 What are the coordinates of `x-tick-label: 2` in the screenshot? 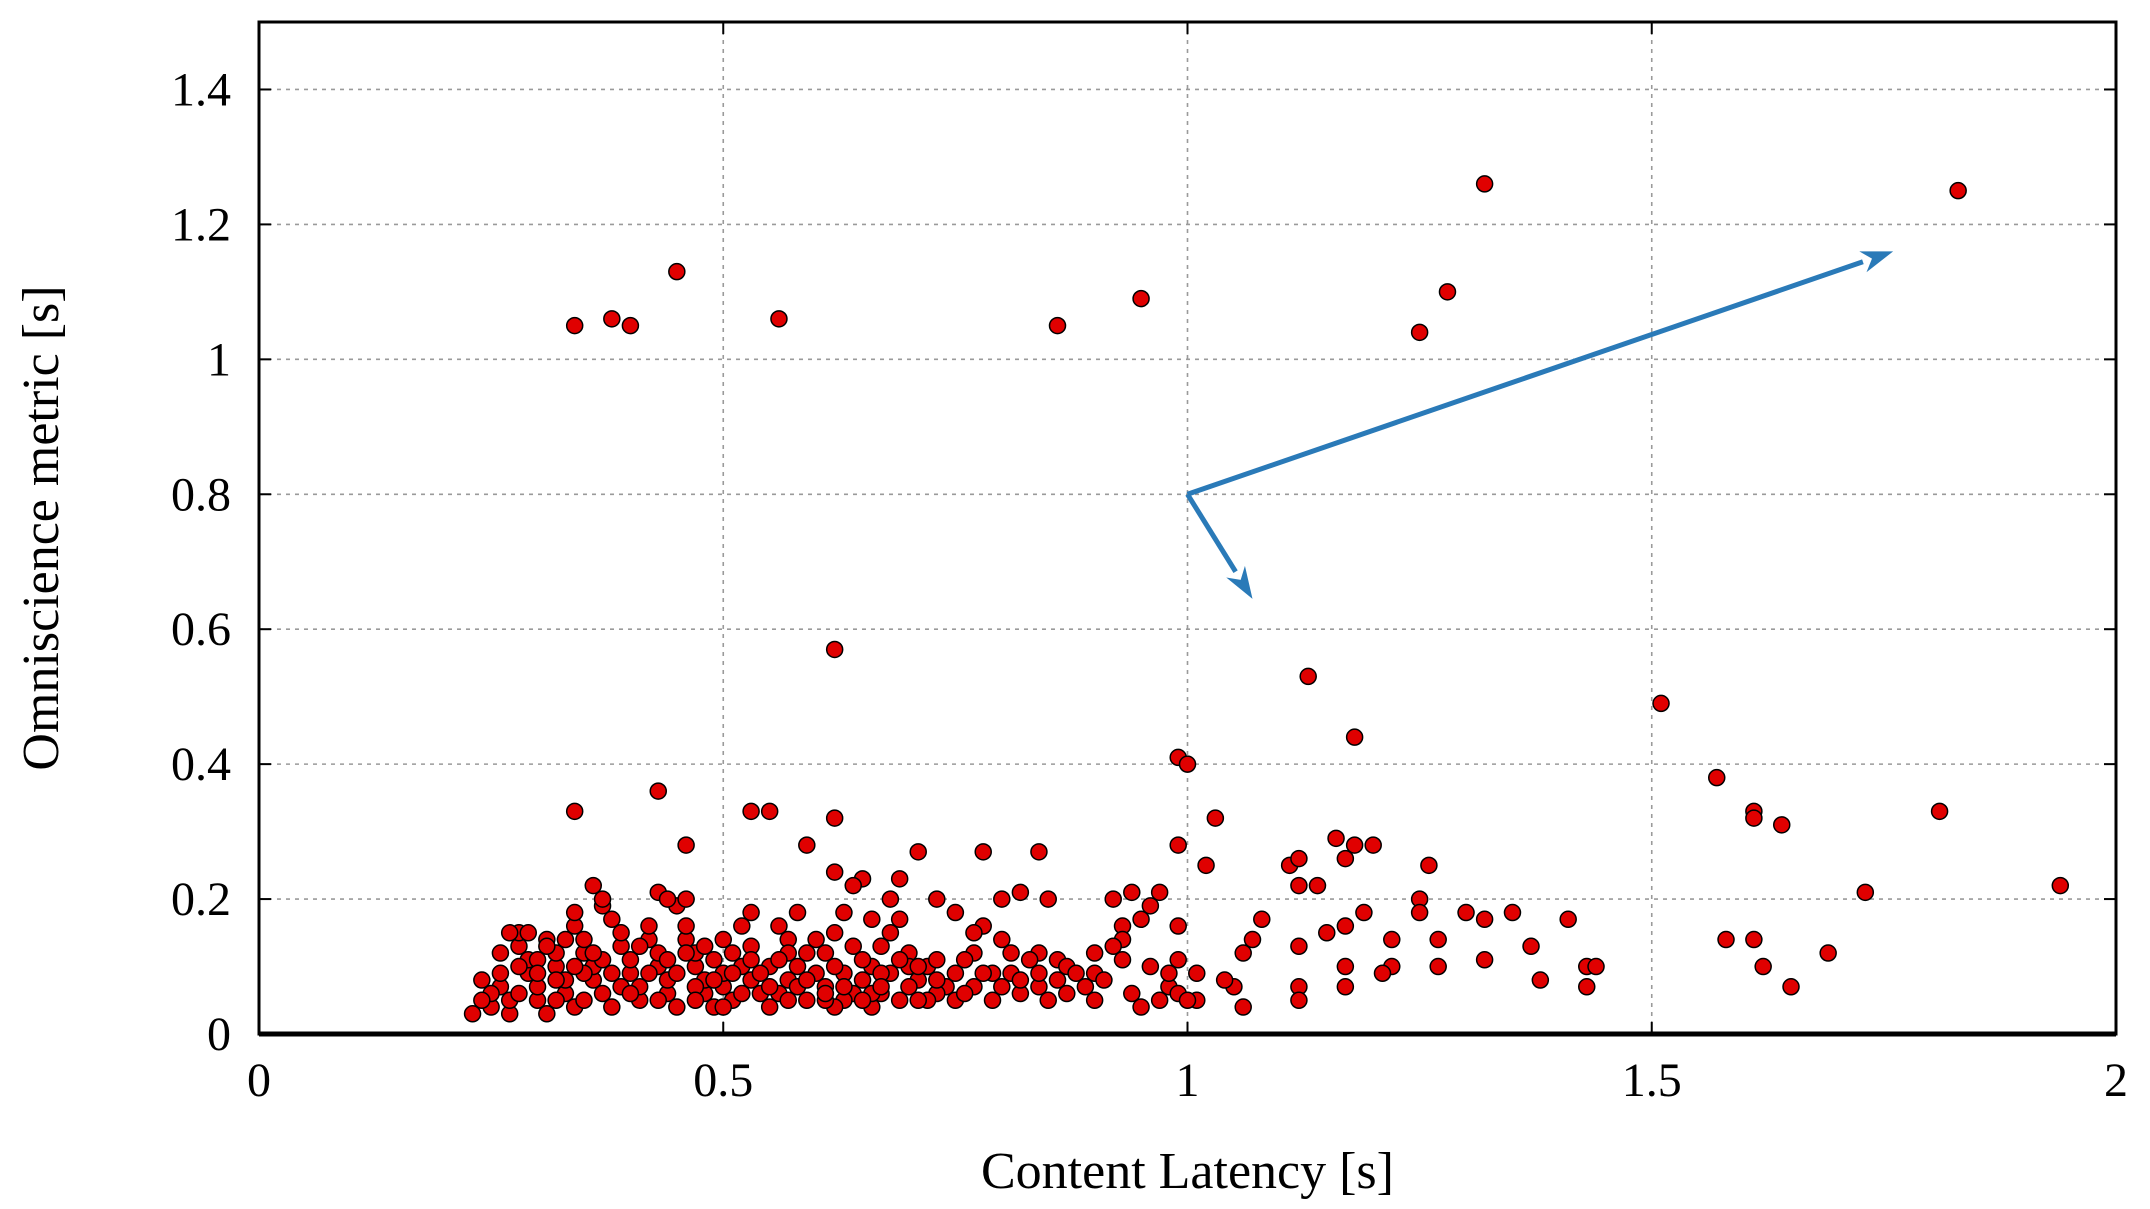 It's located at (2116, 1080).